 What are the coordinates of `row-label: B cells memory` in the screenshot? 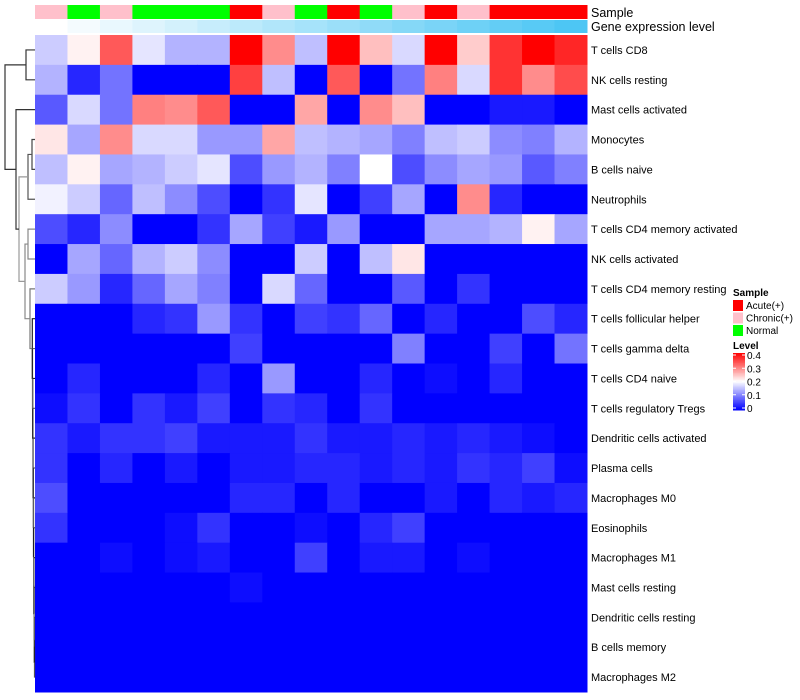 It's located at (629, 648).